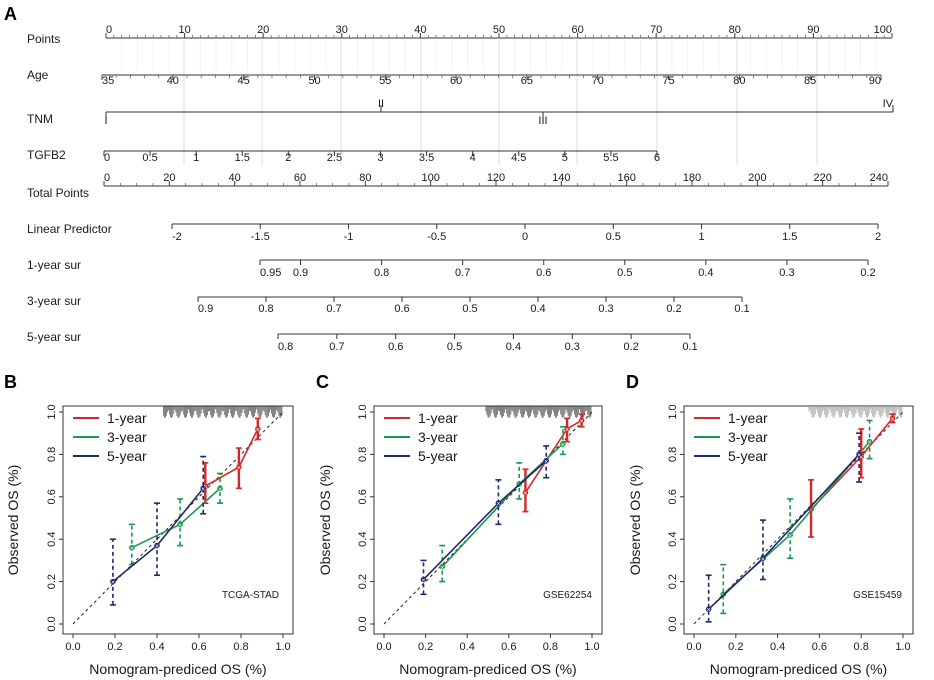 Image resolution: width=934 pixels, height=680 pixels. Describe the element at coordinates (888, 104) in the screenshot. I see `nomogram-tick-label: IV` at that location.